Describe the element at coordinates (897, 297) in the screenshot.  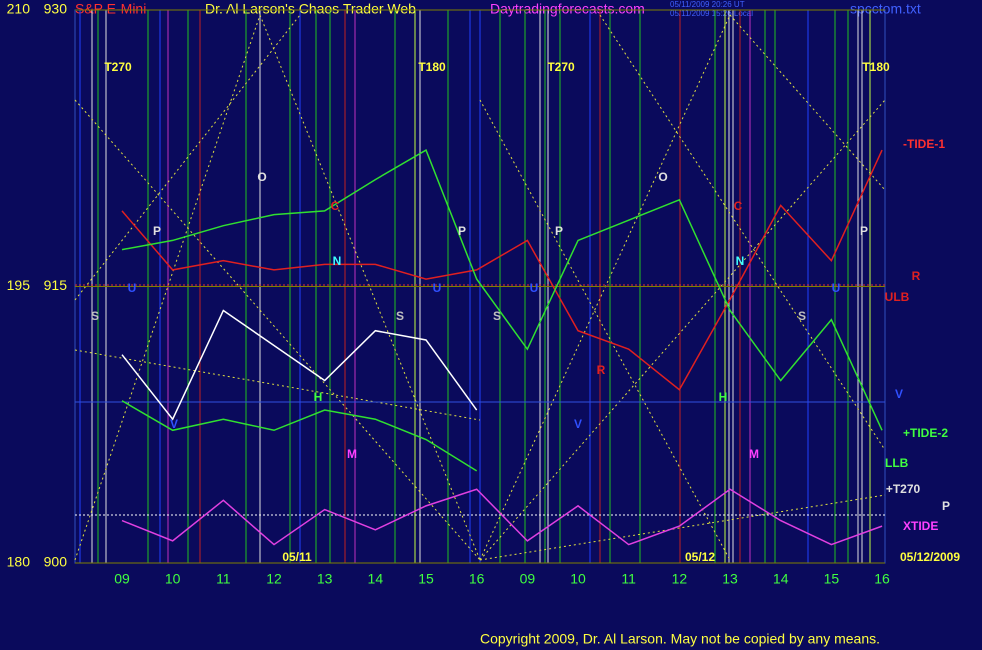
I see `annotation: ULB` at that location.